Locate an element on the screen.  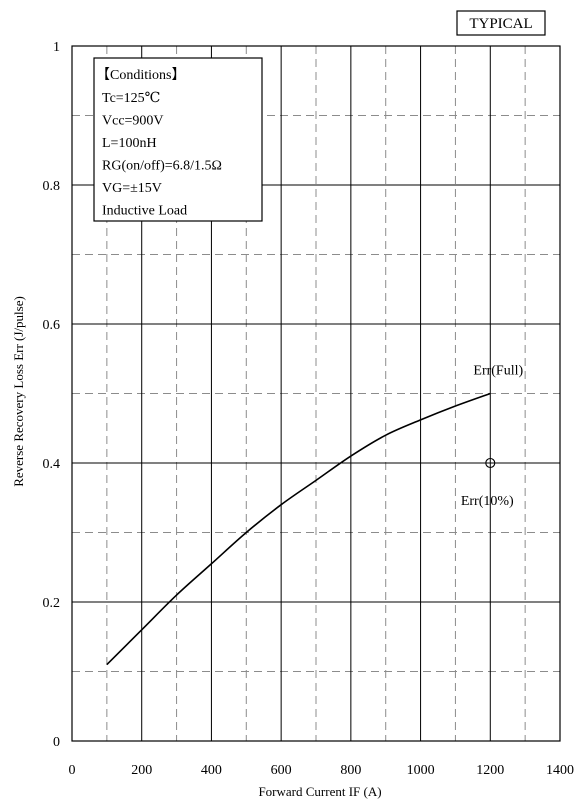
y-tick-label: 0.4 is located at coordinates (52, 464).